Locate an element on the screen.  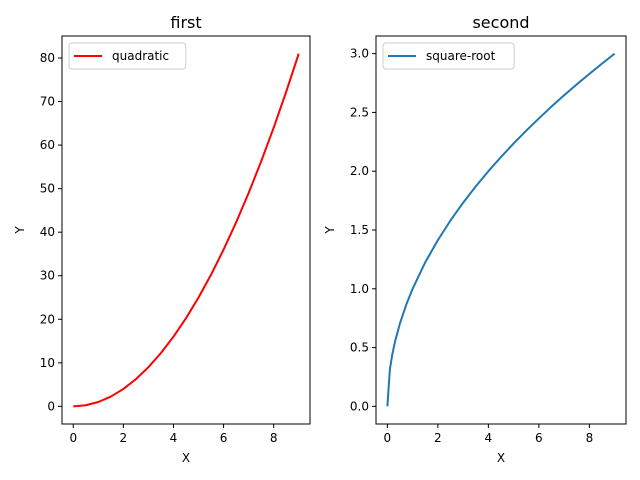
legend-label-square-root: square-root is located at coordinates (461, 56).